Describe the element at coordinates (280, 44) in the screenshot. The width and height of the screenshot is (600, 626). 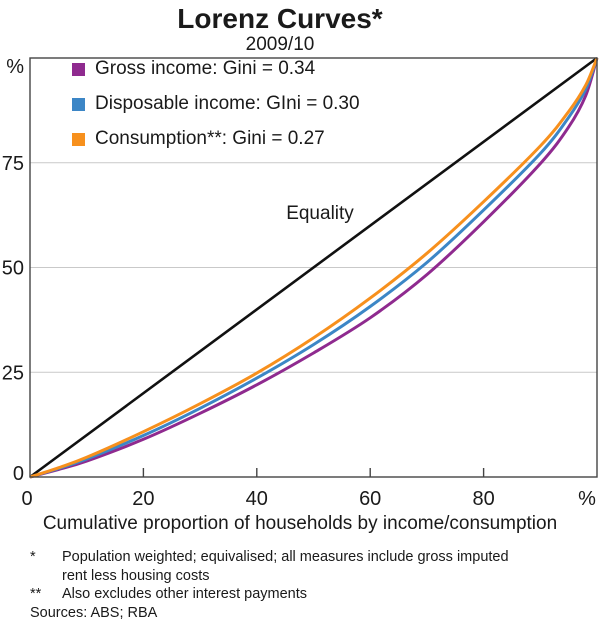
I see `chart-subtitle: 2009/10` at that location.